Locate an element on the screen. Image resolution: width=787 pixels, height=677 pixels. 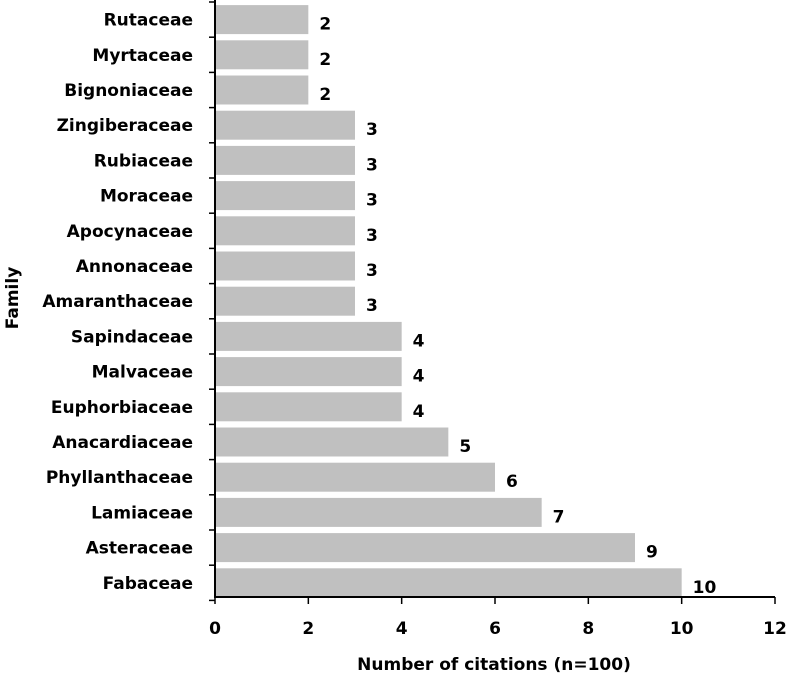
bar-amaranthaceae is located at coordinates (285, 301).